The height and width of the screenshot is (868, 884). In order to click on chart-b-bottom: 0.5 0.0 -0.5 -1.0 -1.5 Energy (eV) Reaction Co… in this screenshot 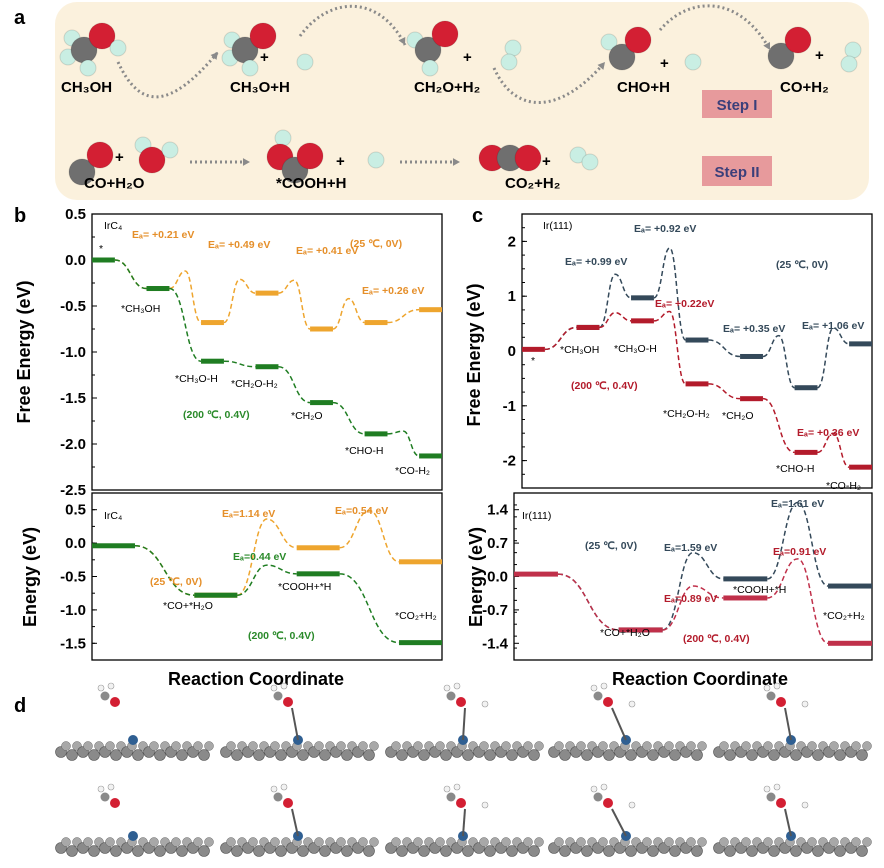, I will do `click(231, 590)`.